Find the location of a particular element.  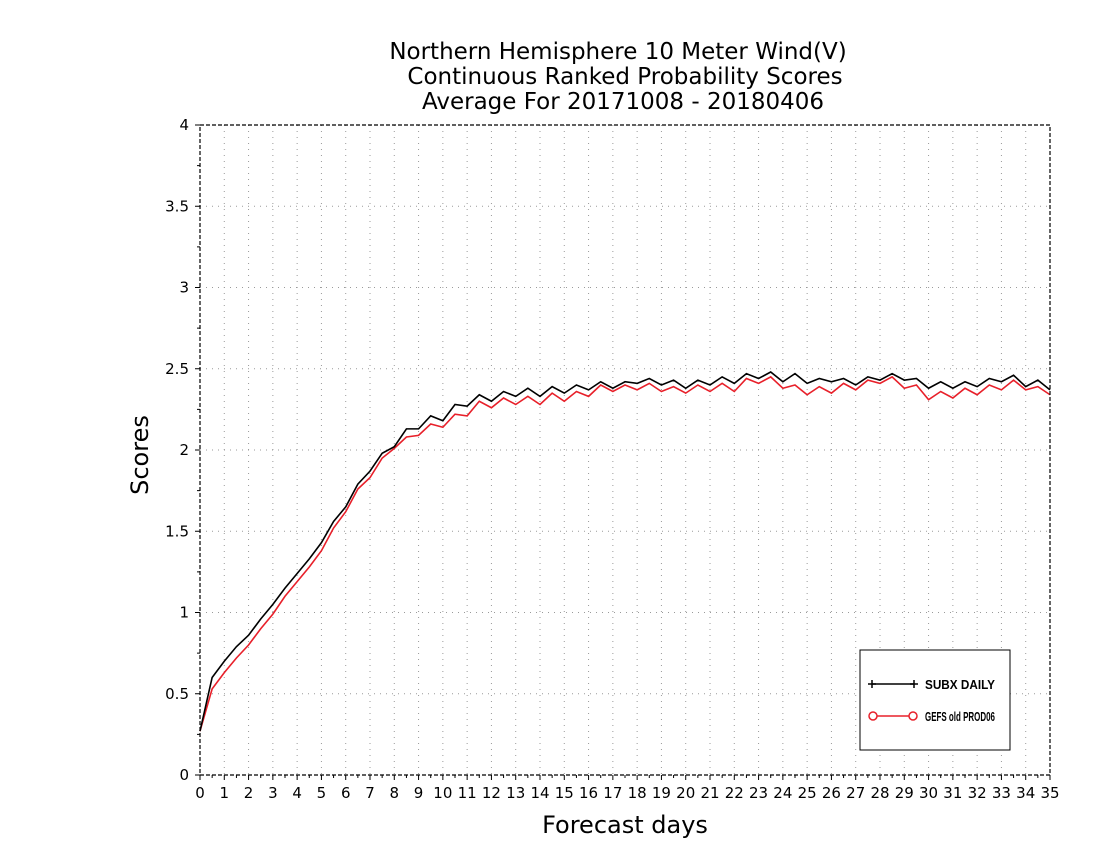

y-tick-label: 3 is located at coordinates (184, 288).